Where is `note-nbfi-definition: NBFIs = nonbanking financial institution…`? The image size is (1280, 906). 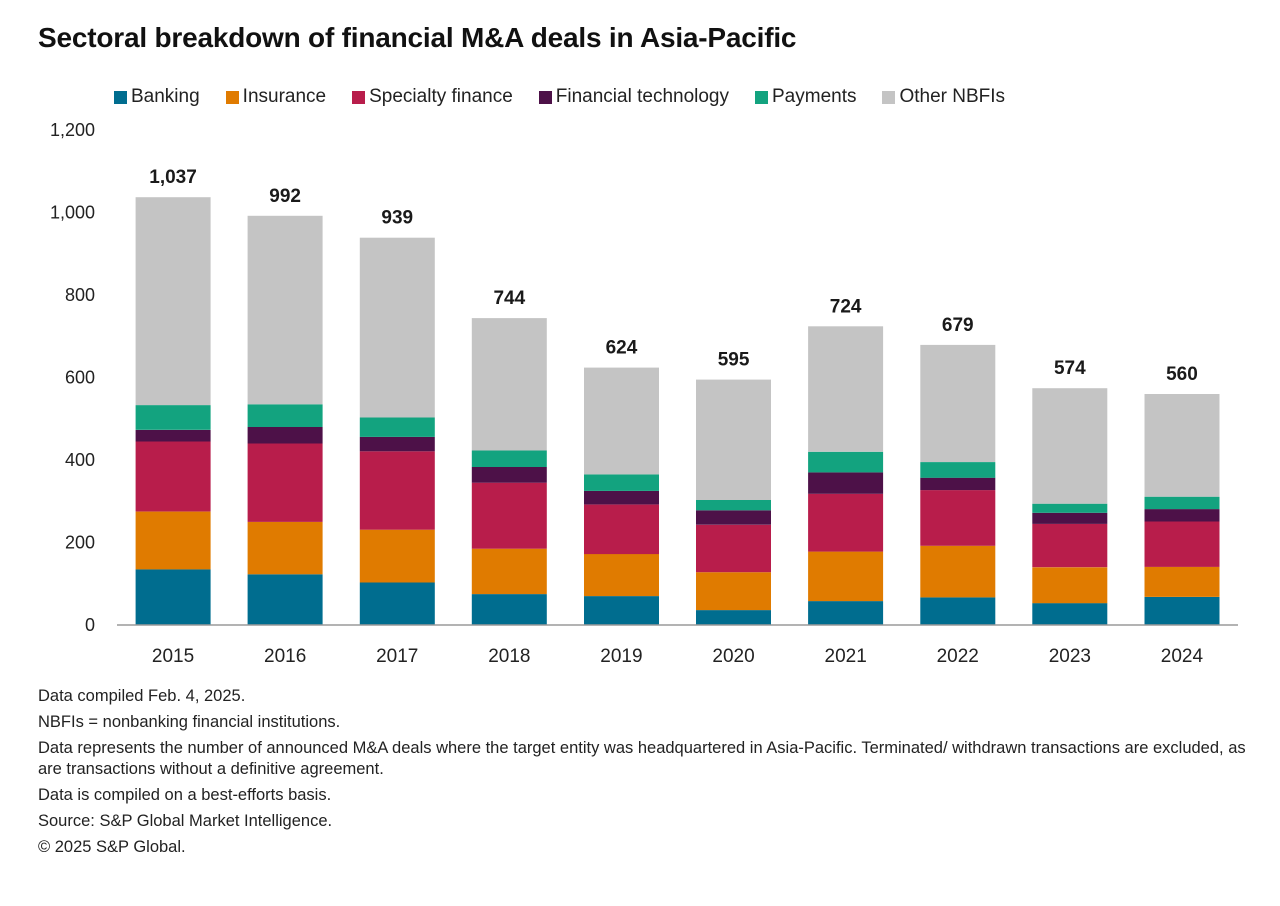 note-nbfi-definition: NBFIs = nonbanking financial institution… is located at coordinates (189, 722).